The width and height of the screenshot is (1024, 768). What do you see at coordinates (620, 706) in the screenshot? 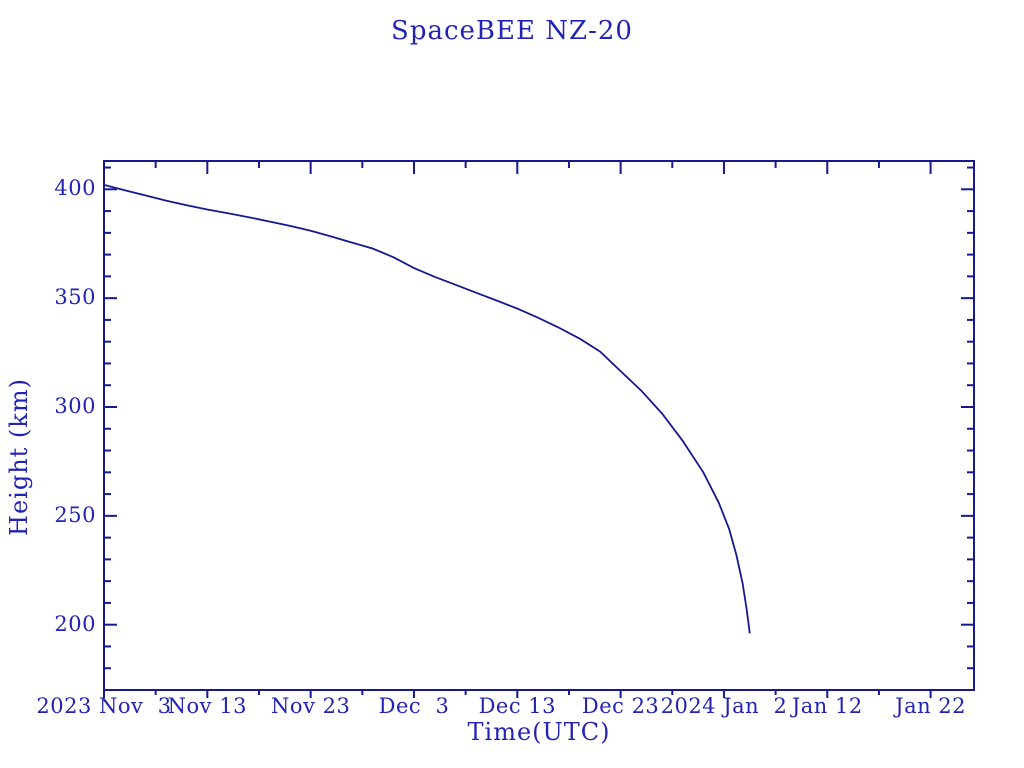
I see `x-tick-label: Dec 23` at bounding box center [620, 706].